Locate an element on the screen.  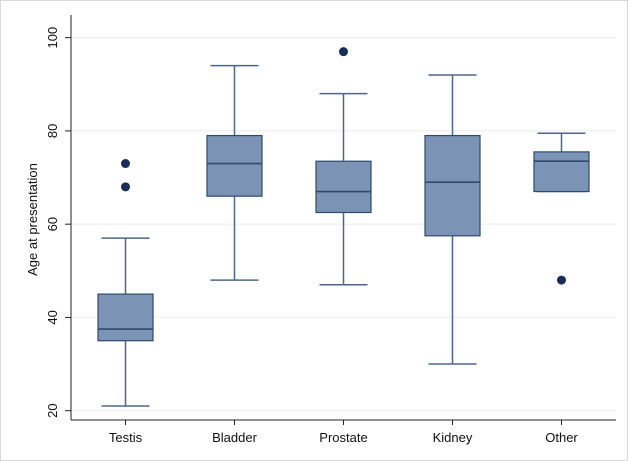
box-other is located at coordinates (561, 172).